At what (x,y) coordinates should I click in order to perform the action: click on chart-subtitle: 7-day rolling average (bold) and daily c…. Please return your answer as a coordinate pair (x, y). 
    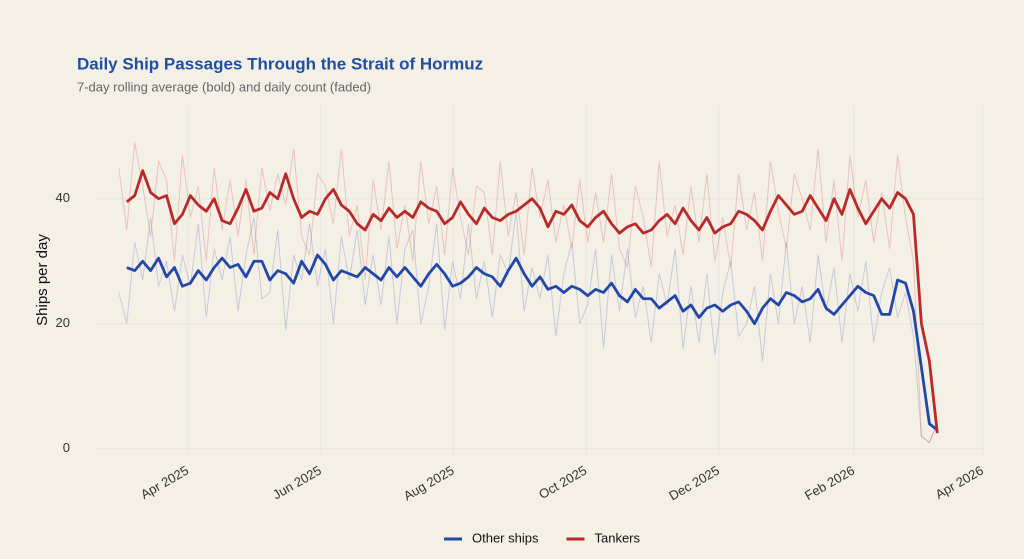
    Looking at the image, I should click on (224, 86).